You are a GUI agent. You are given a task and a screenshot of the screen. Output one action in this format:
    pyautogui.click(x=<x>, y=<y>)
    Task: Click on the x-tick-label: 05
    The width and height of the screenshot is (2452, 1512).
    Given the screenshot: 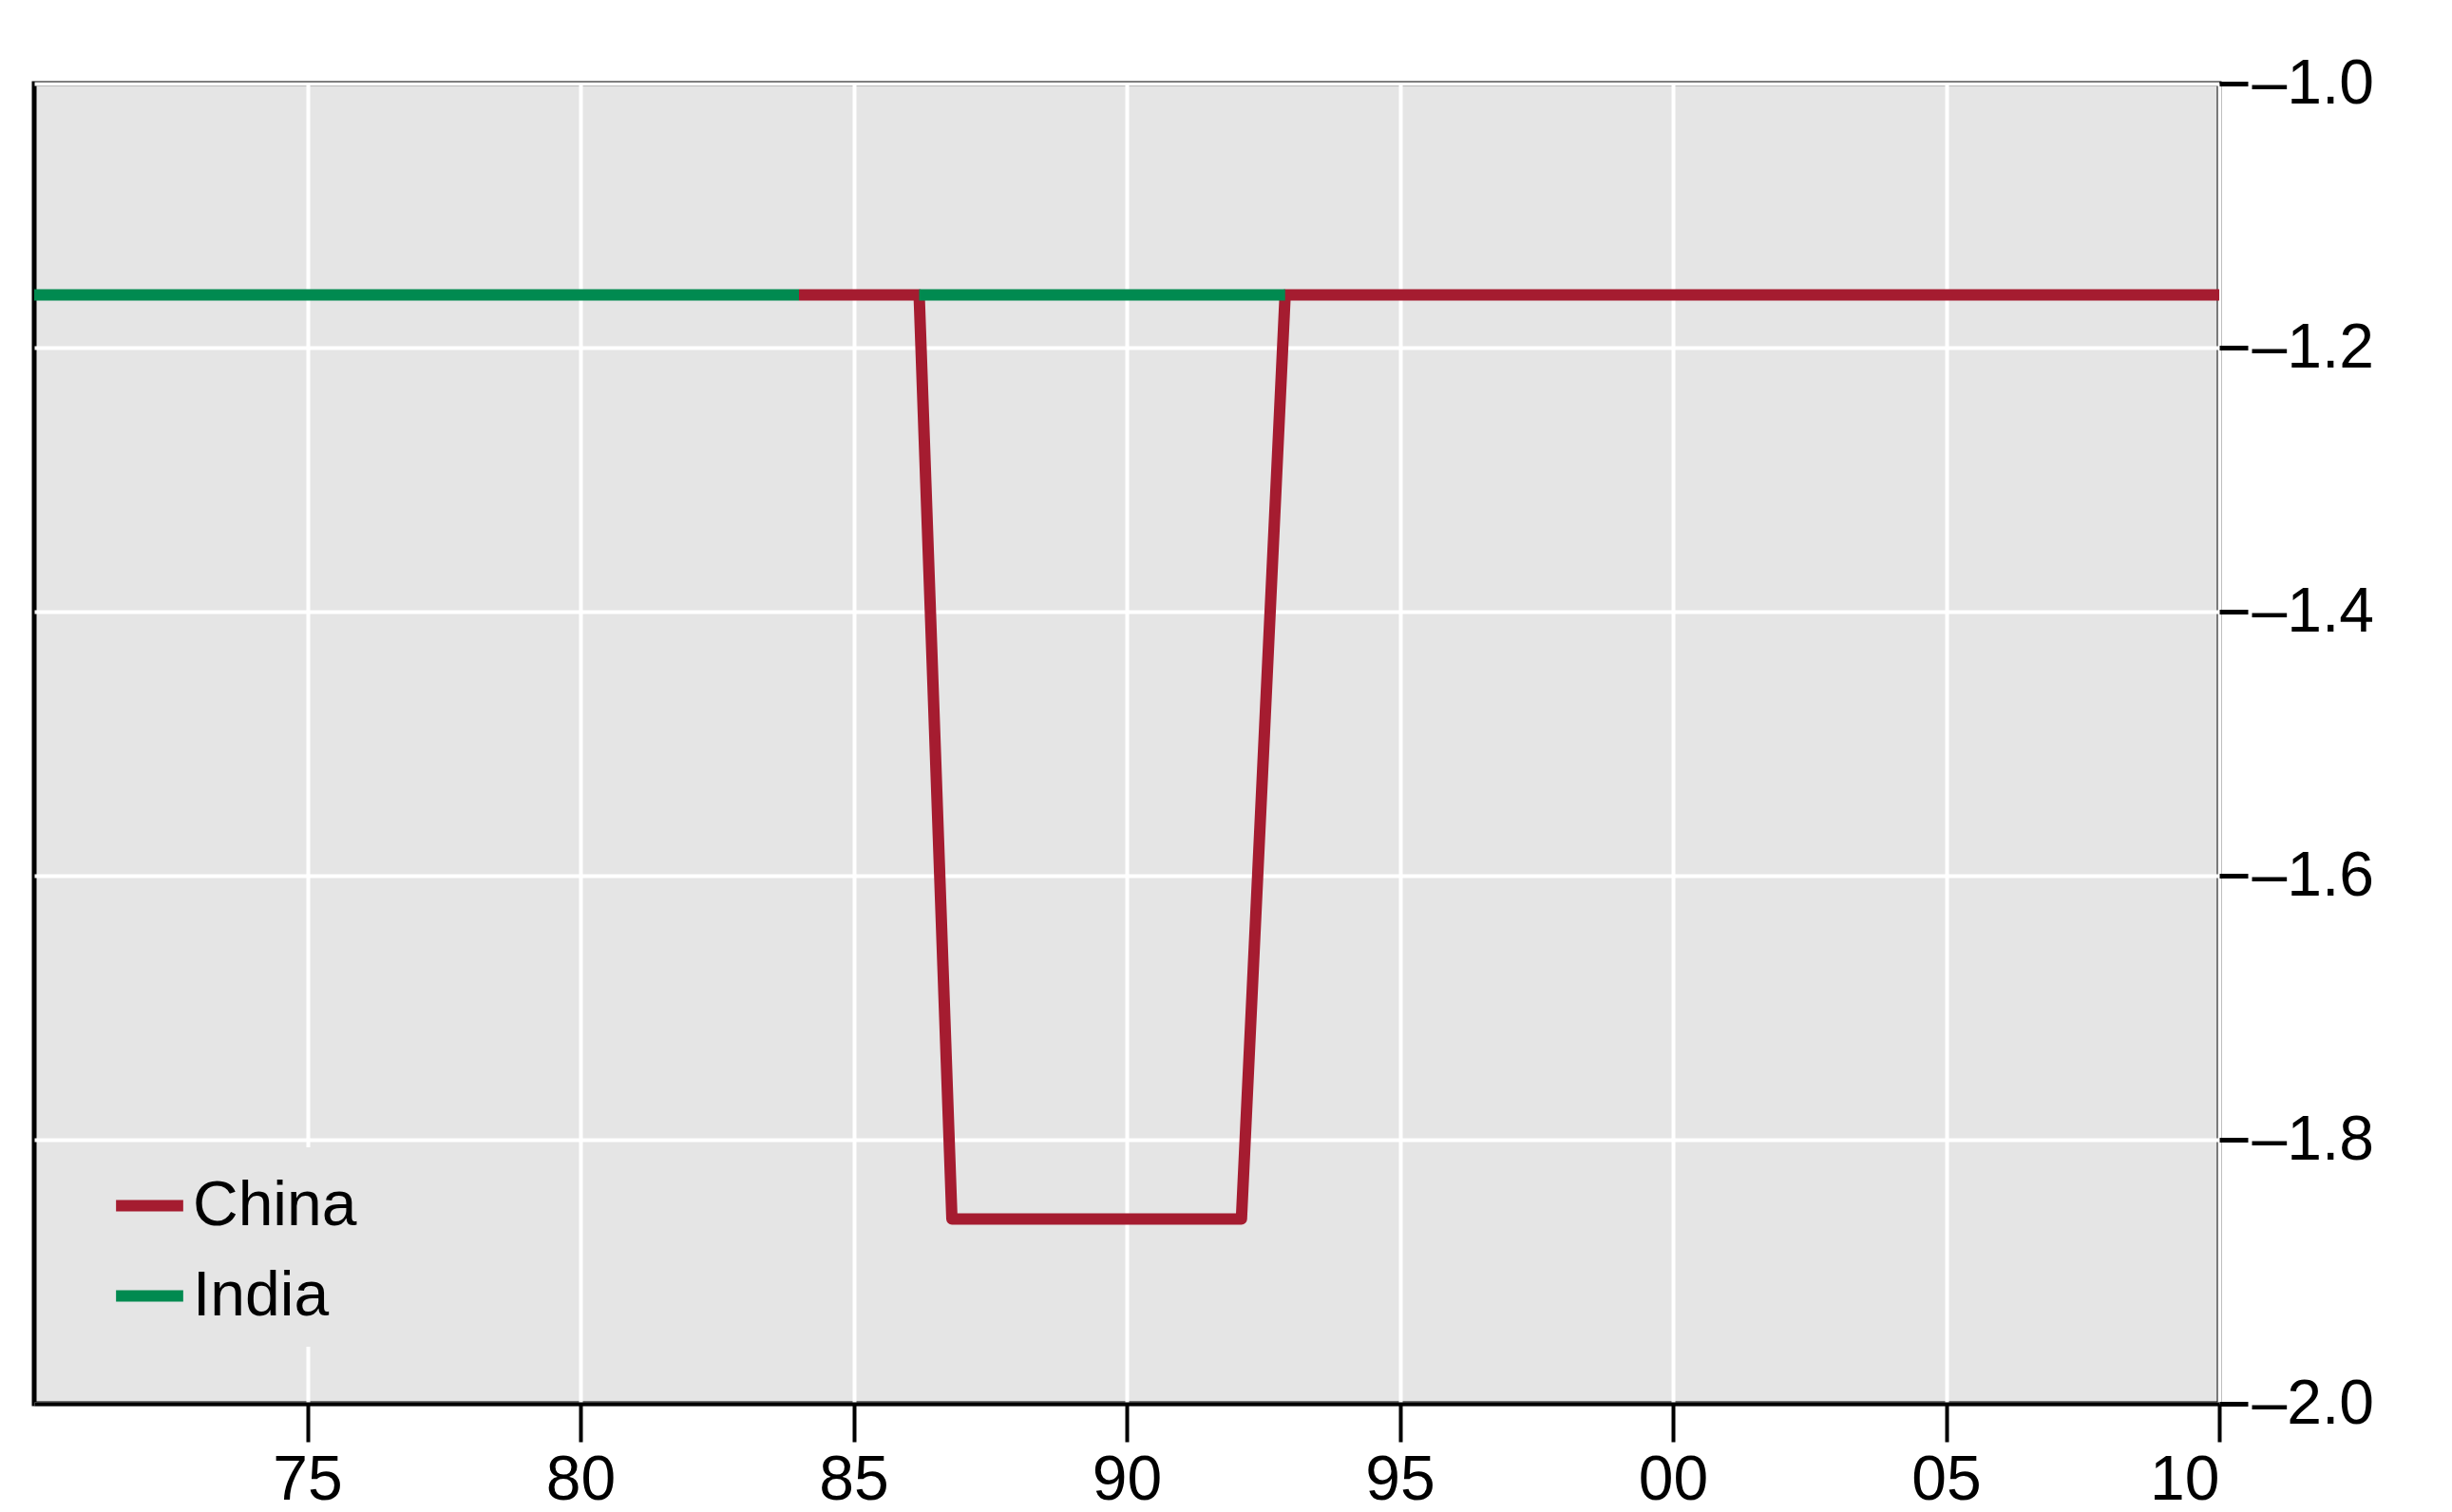 What is the action you would take?
    pyautogui.click(x=1947, y=1477)
    